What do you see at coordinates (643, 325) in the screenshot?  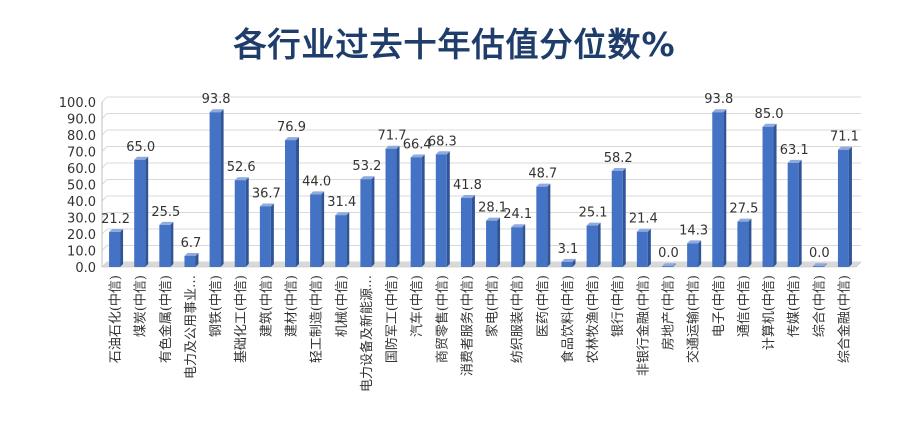 I see `category-label: 非银行金融(中信)` at bounding box center [643, 325].